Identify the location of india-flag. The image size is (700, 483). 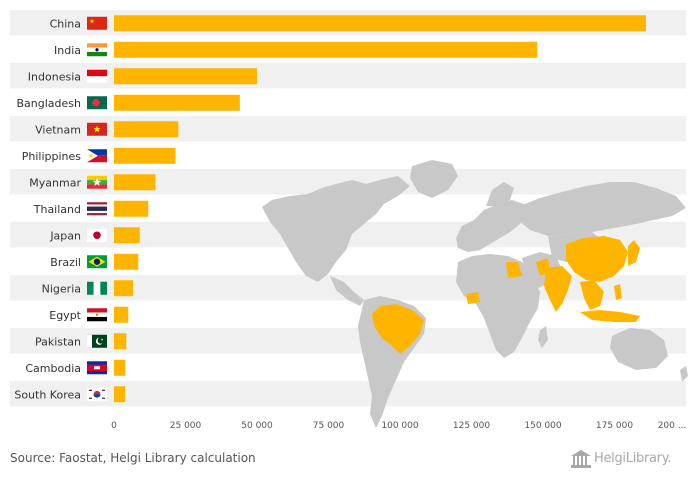
(97, 50).